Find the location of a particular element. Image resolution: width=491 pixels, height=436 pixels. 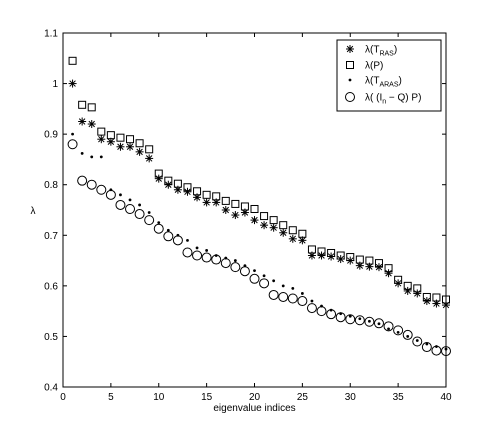

x-tick-label: 20 is located at coordinates (255, 397).